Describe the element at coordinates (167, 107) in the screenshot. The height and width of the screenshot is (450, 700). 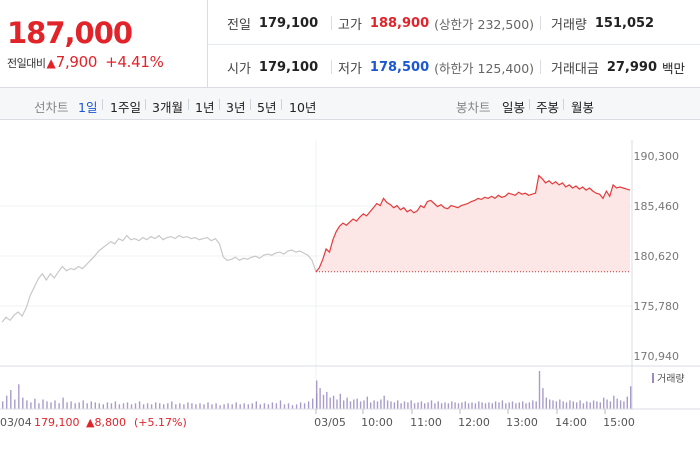
I see `period-3-months: 3개월` at that location.